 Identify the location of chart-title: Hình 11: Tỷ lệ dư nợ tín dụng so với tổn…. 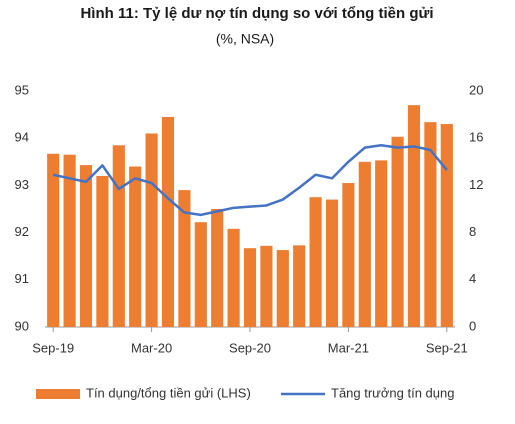
(256, 13).